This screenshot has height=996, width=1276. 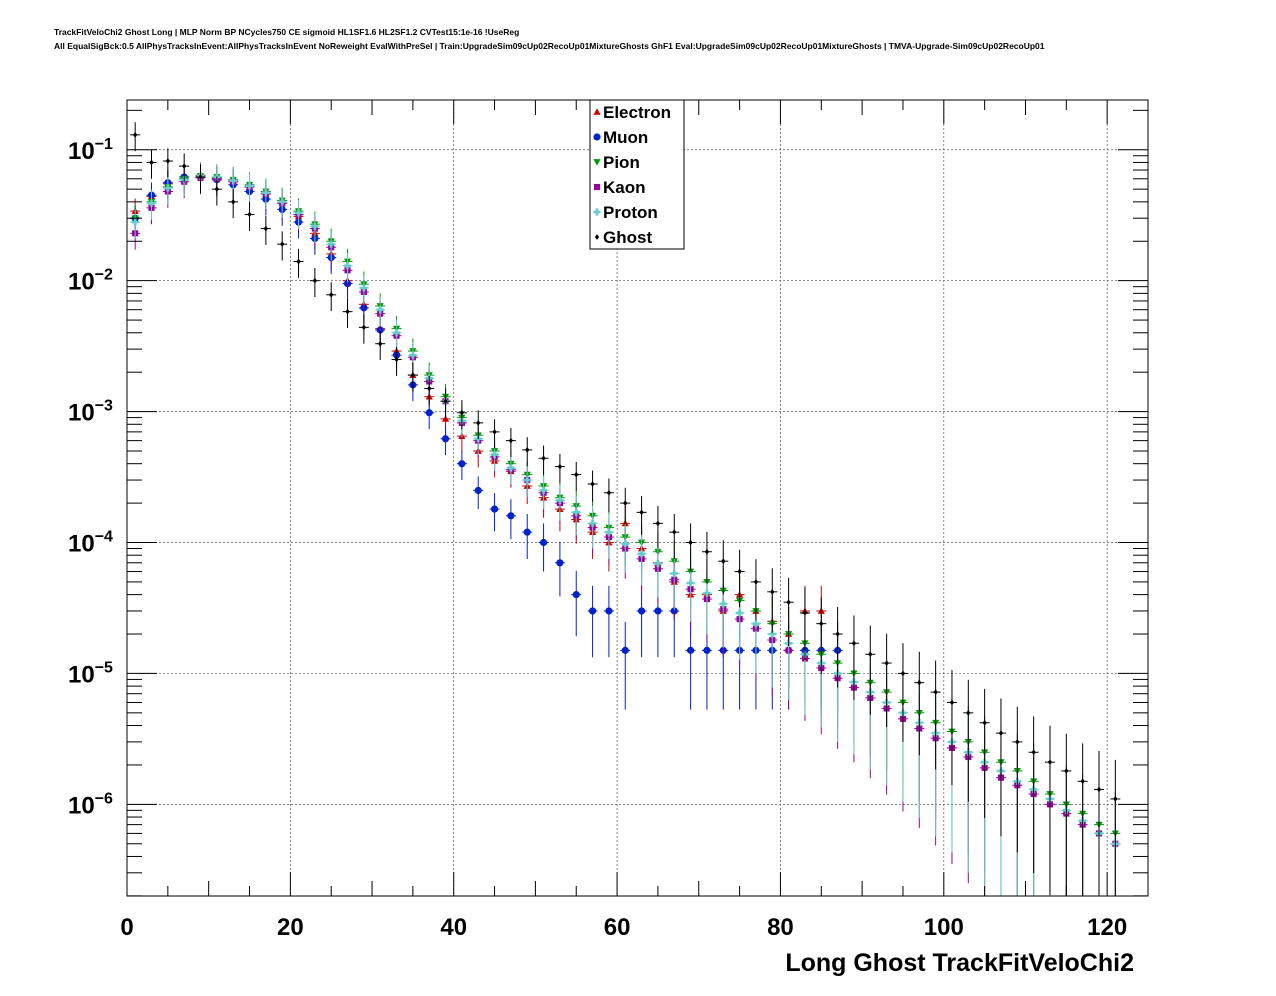 I want to click on legend-marker-electron, so click(x=597, y=111).